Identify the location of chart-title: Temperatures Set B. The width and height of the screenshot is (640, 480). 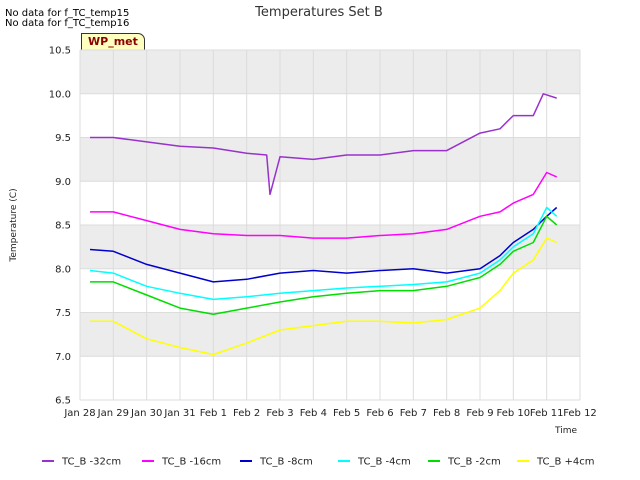
(318, 12).